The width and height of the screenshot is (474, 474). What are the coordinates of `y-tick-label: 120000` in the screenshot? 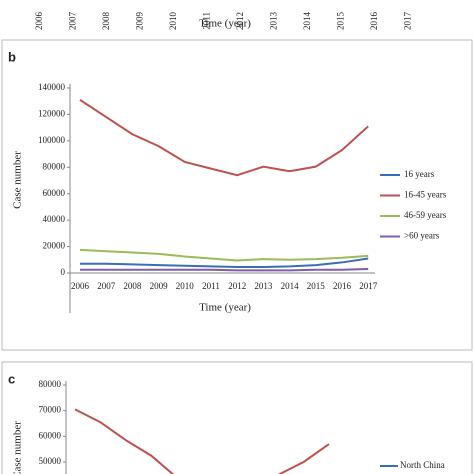 It's located at (52, 113).